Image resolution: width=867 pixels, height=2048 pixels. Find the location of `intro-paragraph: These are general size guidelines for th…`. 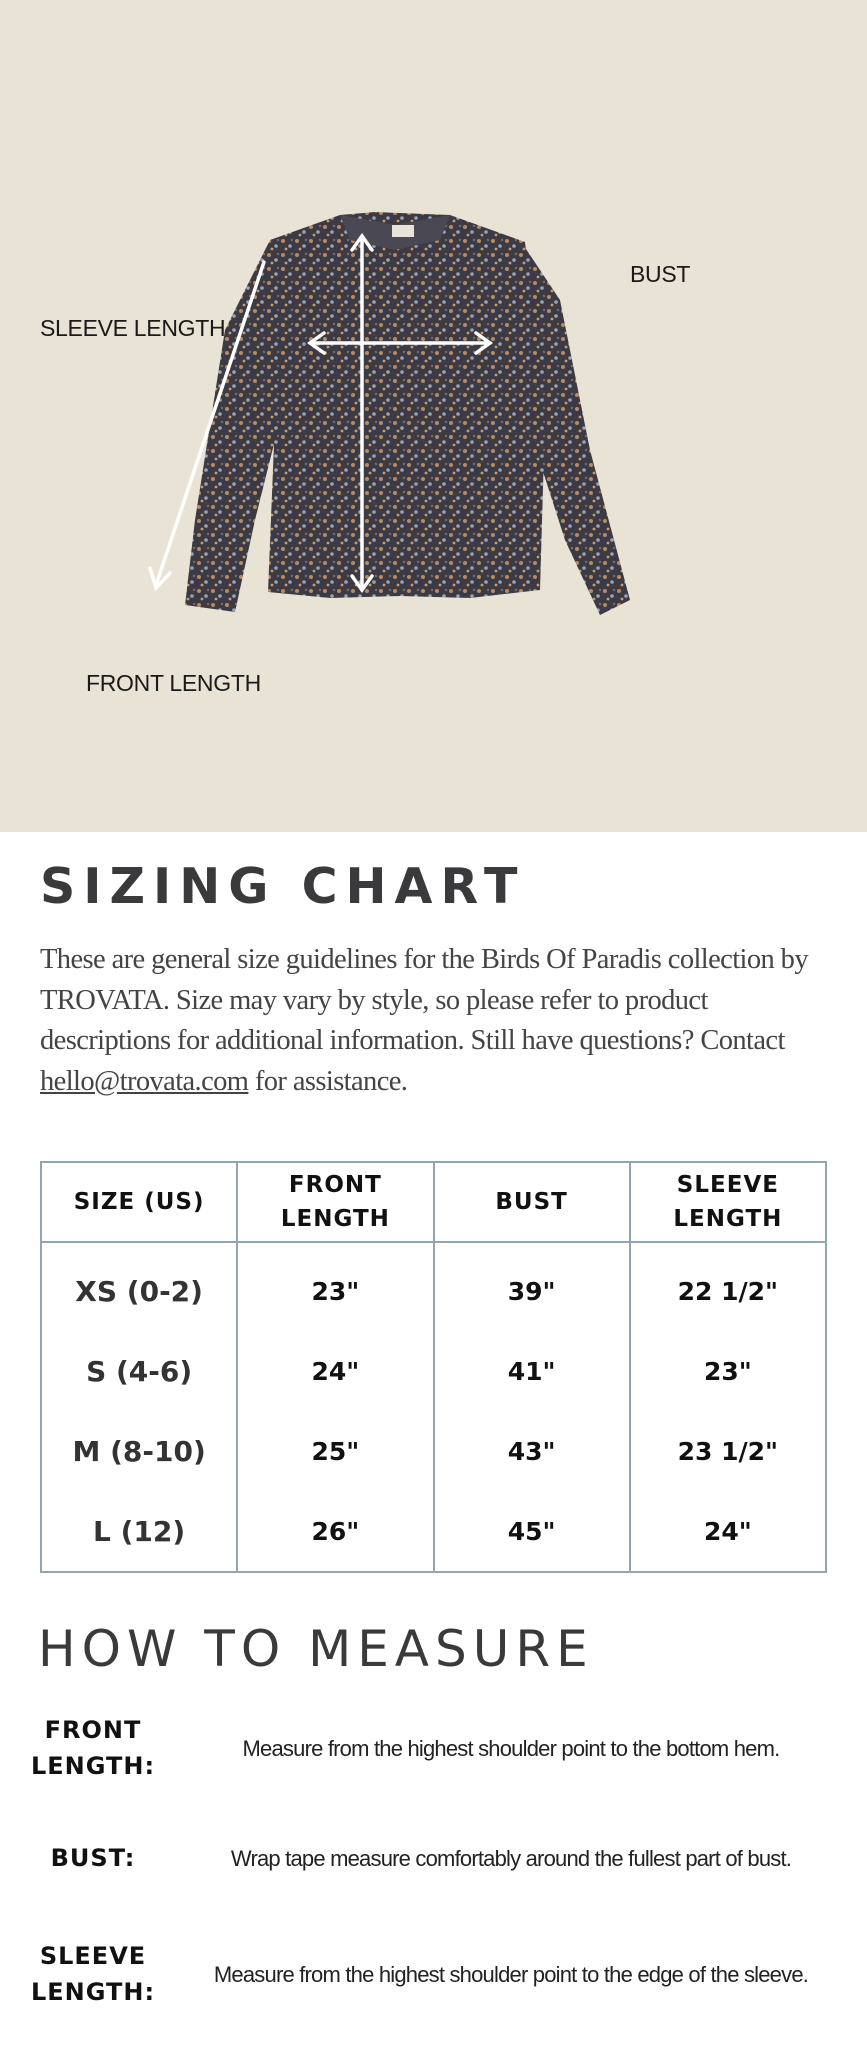

intro-paragraph: These are general size guidelines for th… is located at coordinates (440, 1021).